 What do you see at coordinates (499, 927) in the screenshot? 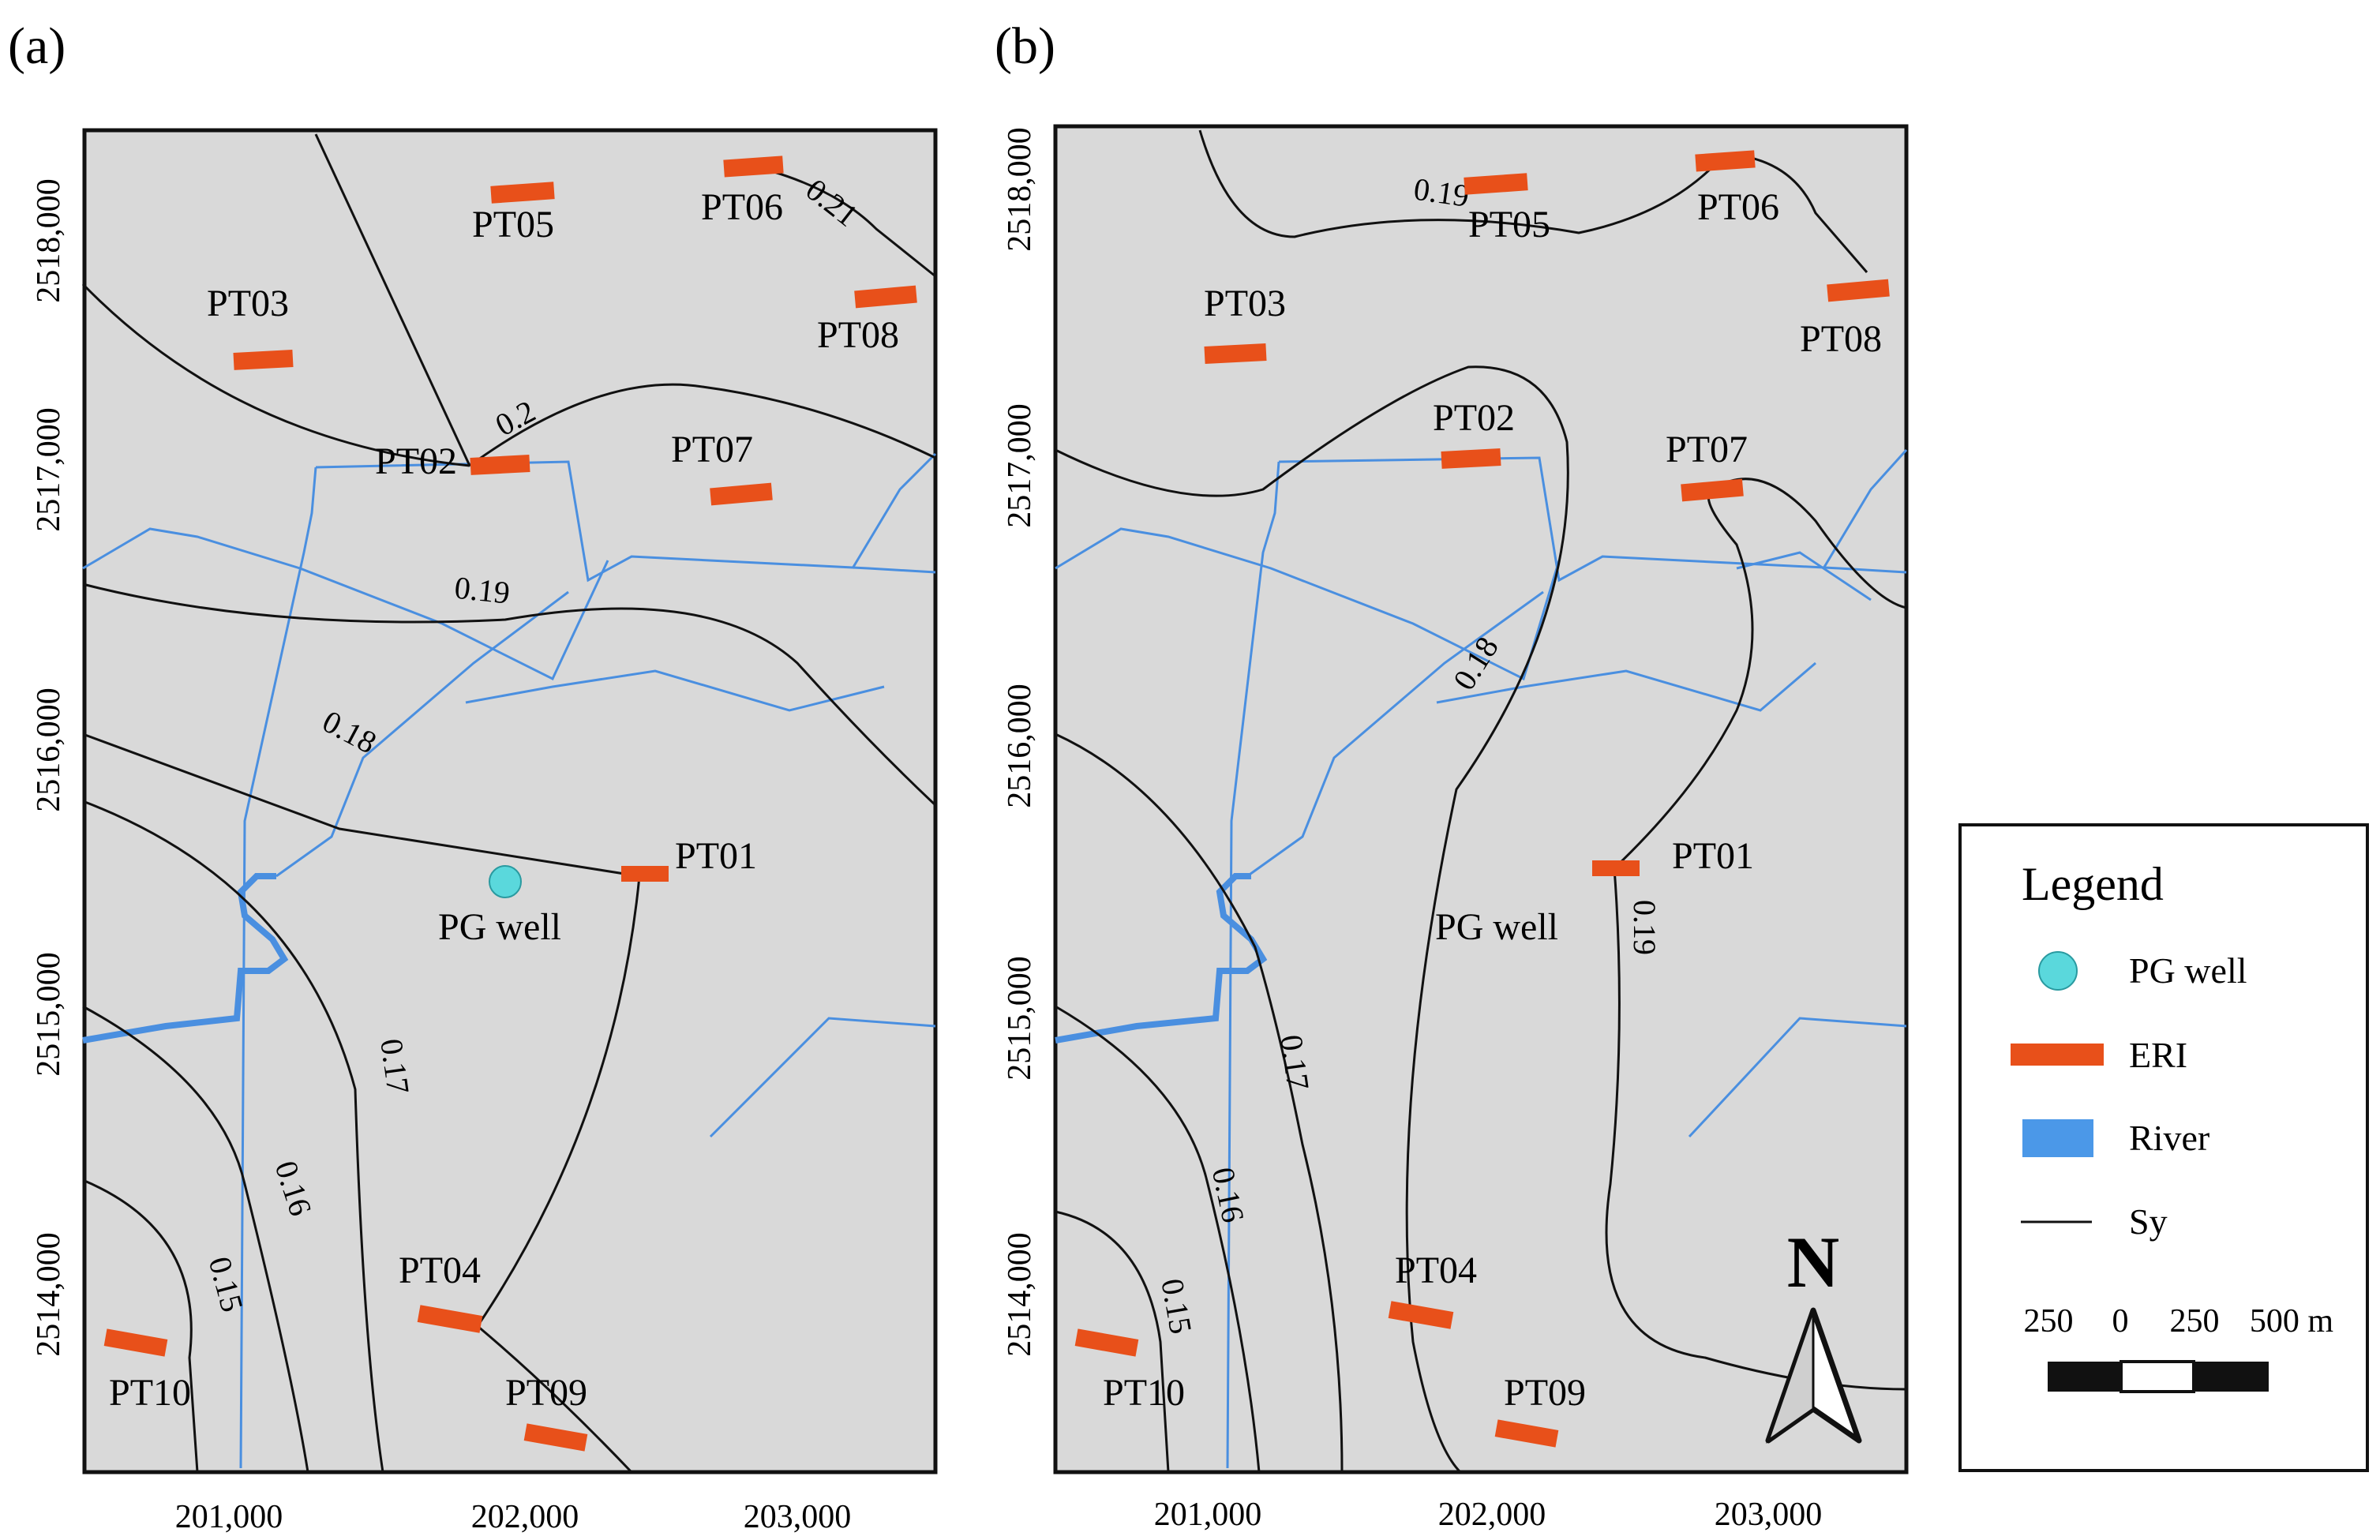
I see `panel-a-pg-well-label: PG well` at bounding box center [499, 927].